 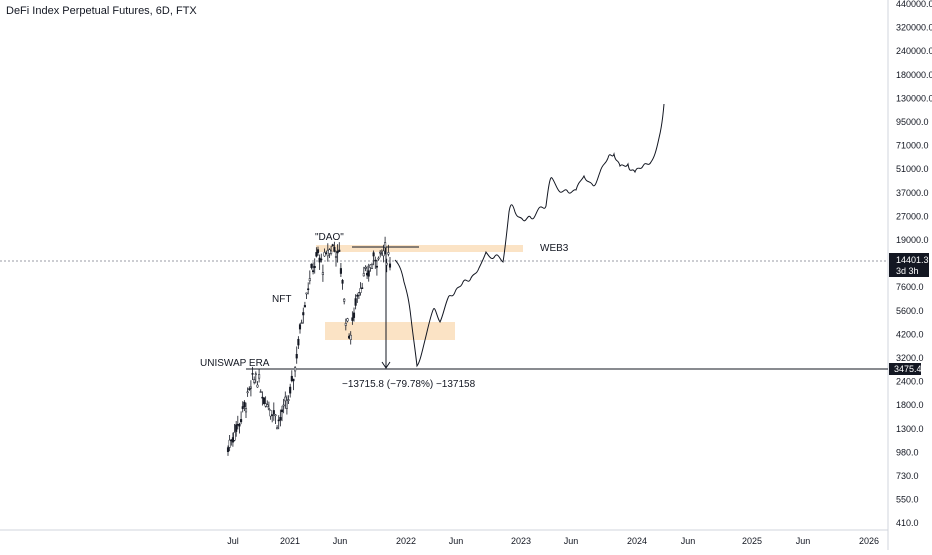 I want to click on x-tick-label: 2025, so click(x=752, y=541).